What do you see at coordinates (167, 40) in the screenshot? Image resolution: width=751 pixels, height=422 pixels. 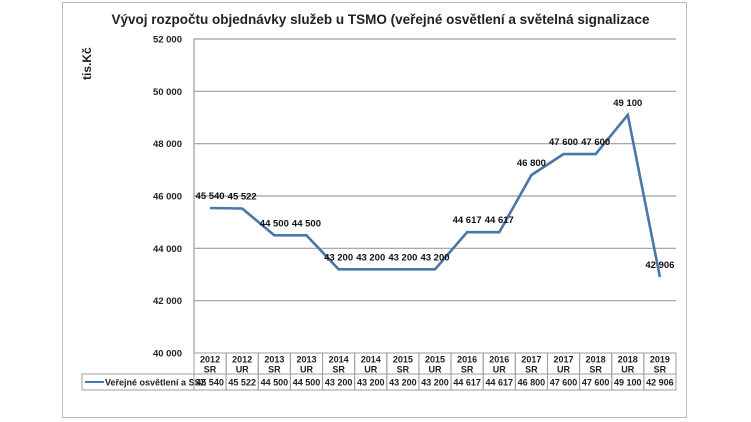 I see `y-tick-label: 52 000` at bounding box center [167, 40].